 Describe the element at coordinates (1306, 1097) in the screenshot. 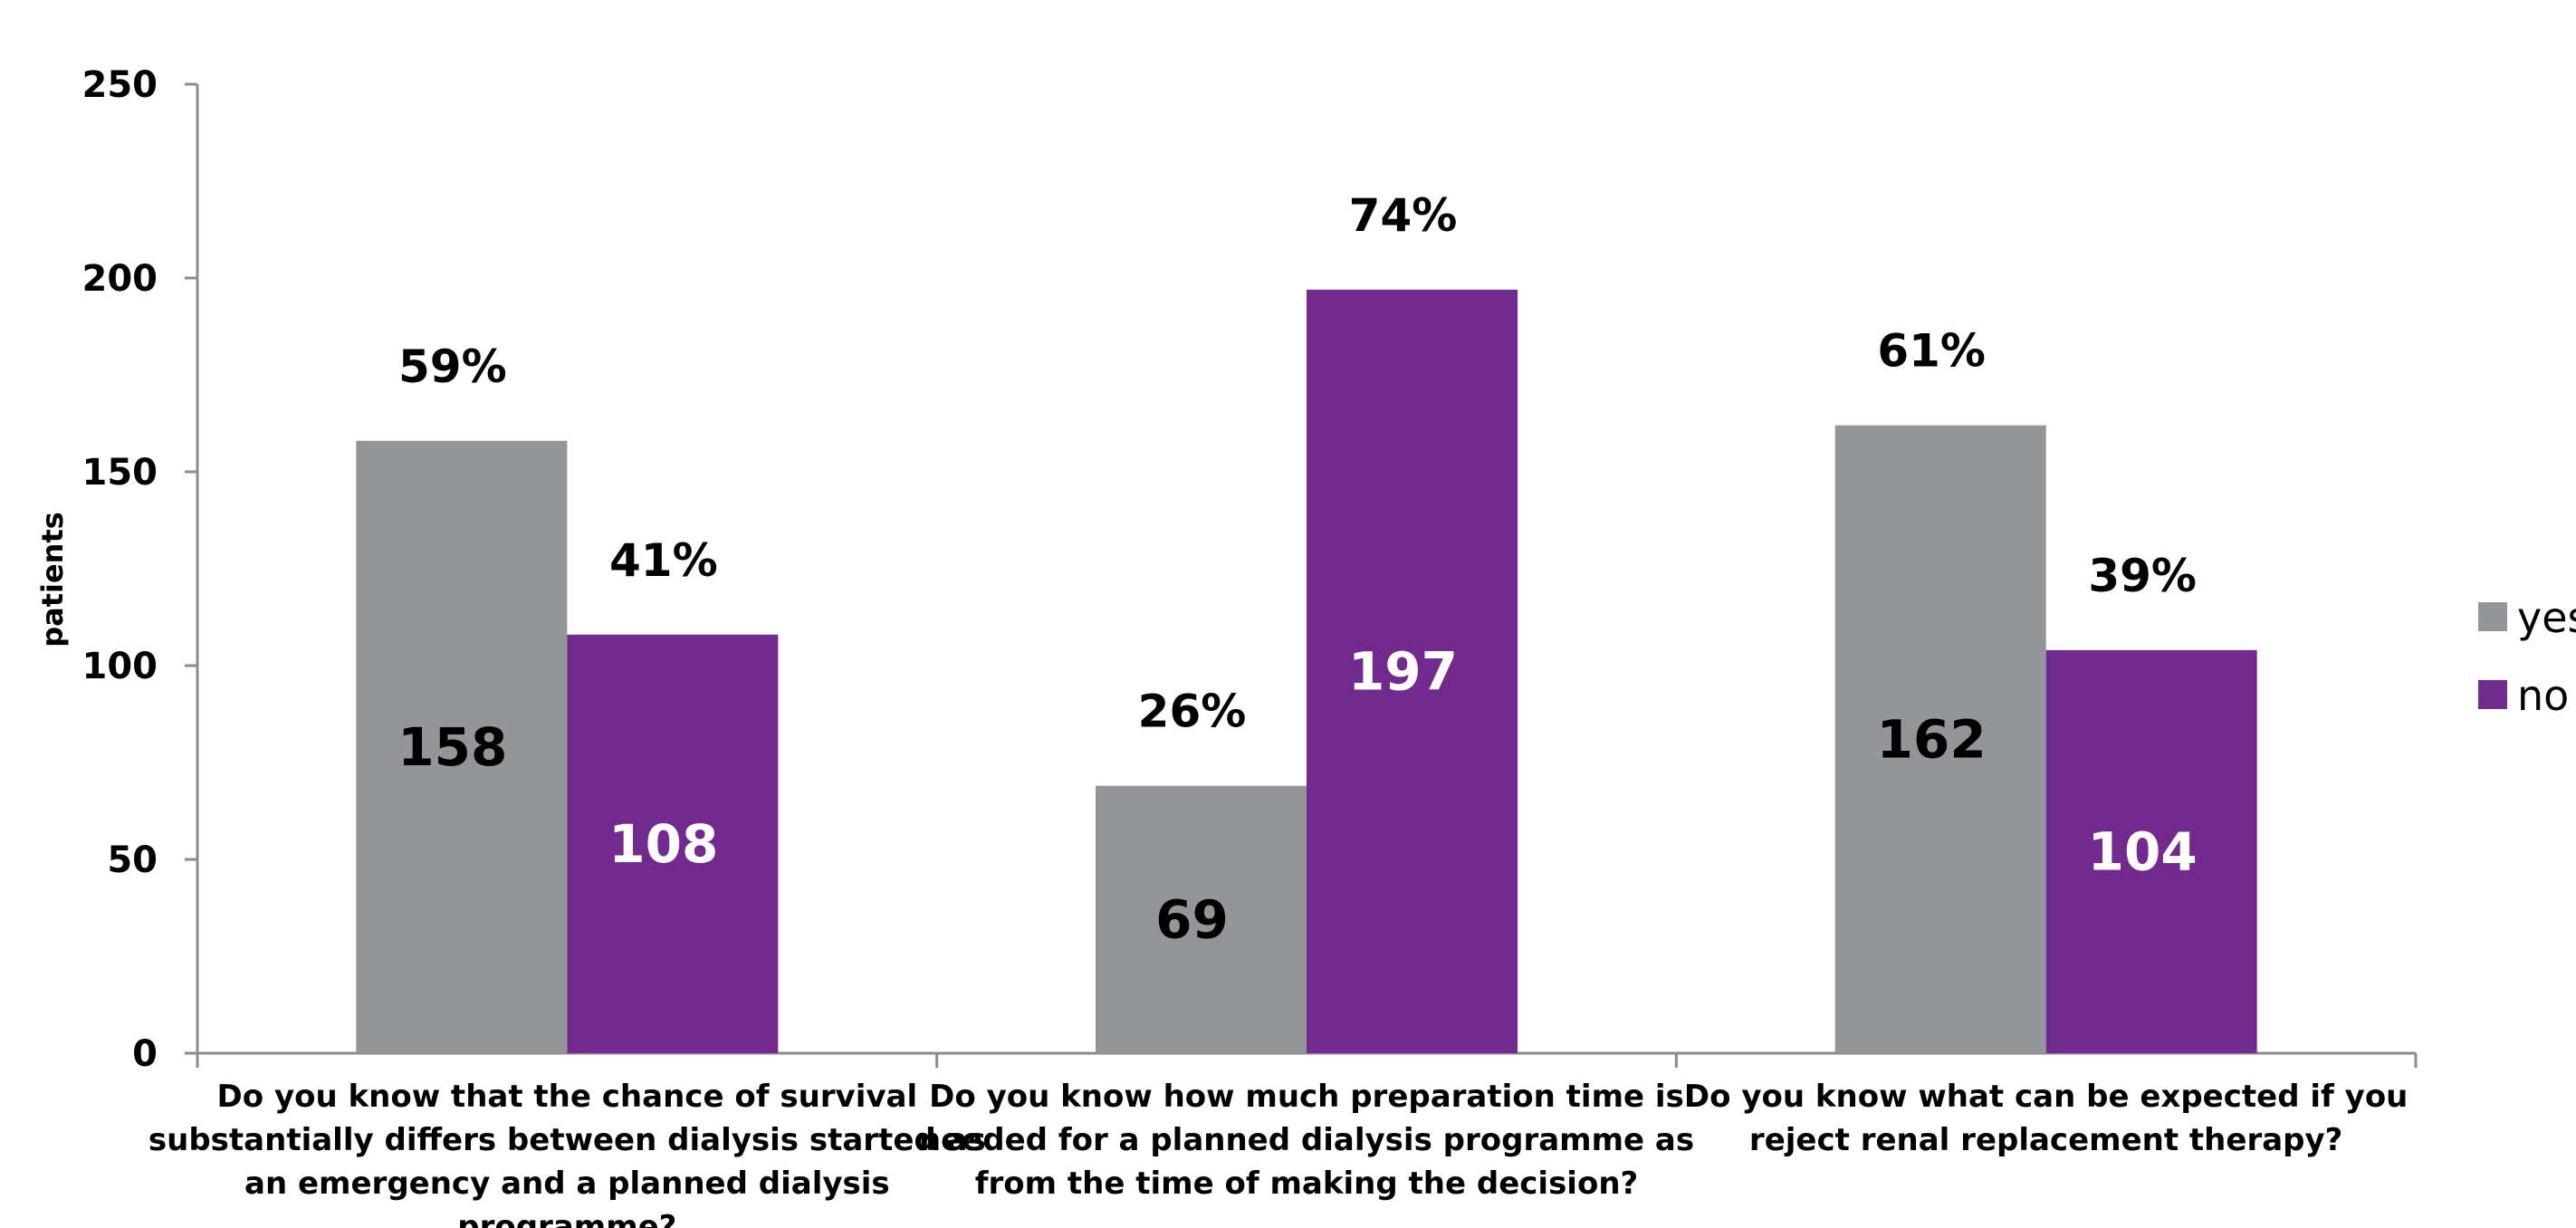

I see `category-label: Do you know how much preparation time is` at that location.